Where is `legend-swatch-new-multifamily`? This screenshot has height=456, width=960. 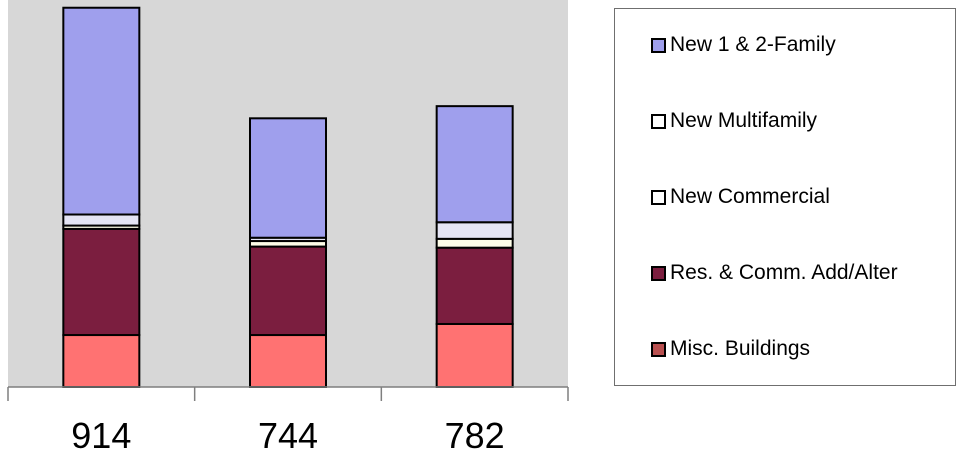
legend-swatch-new-multifamily is located at coordinates (658, 121).